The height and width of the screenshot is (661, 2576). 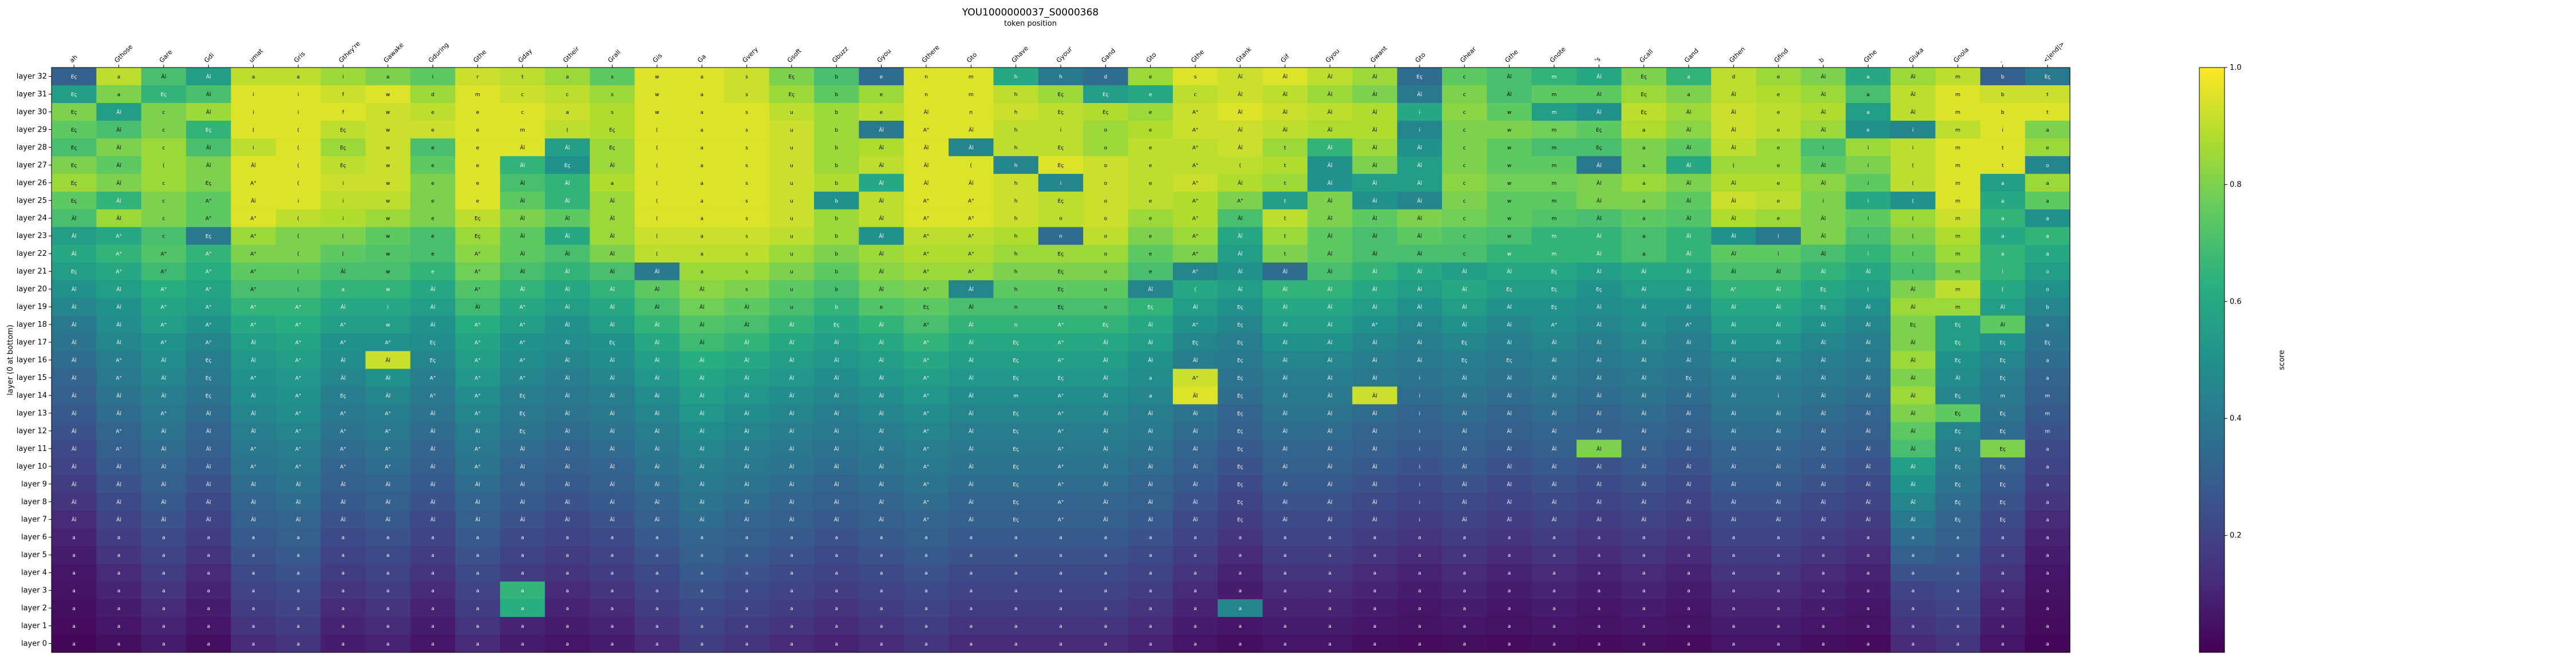 What do you see at coordinates (1285, 201) in the screenshot?
I see `cell-label: t` at bounding box center [1285, 201].